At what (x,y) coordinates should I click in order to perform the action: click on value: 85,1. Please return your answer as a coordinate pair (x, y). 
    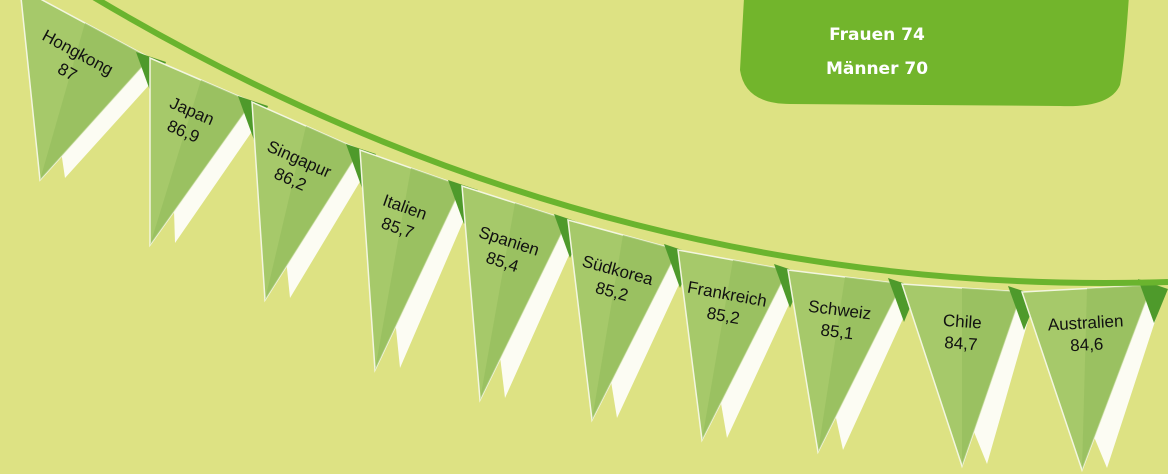
    Looking at the image, I should click on (836, 331).